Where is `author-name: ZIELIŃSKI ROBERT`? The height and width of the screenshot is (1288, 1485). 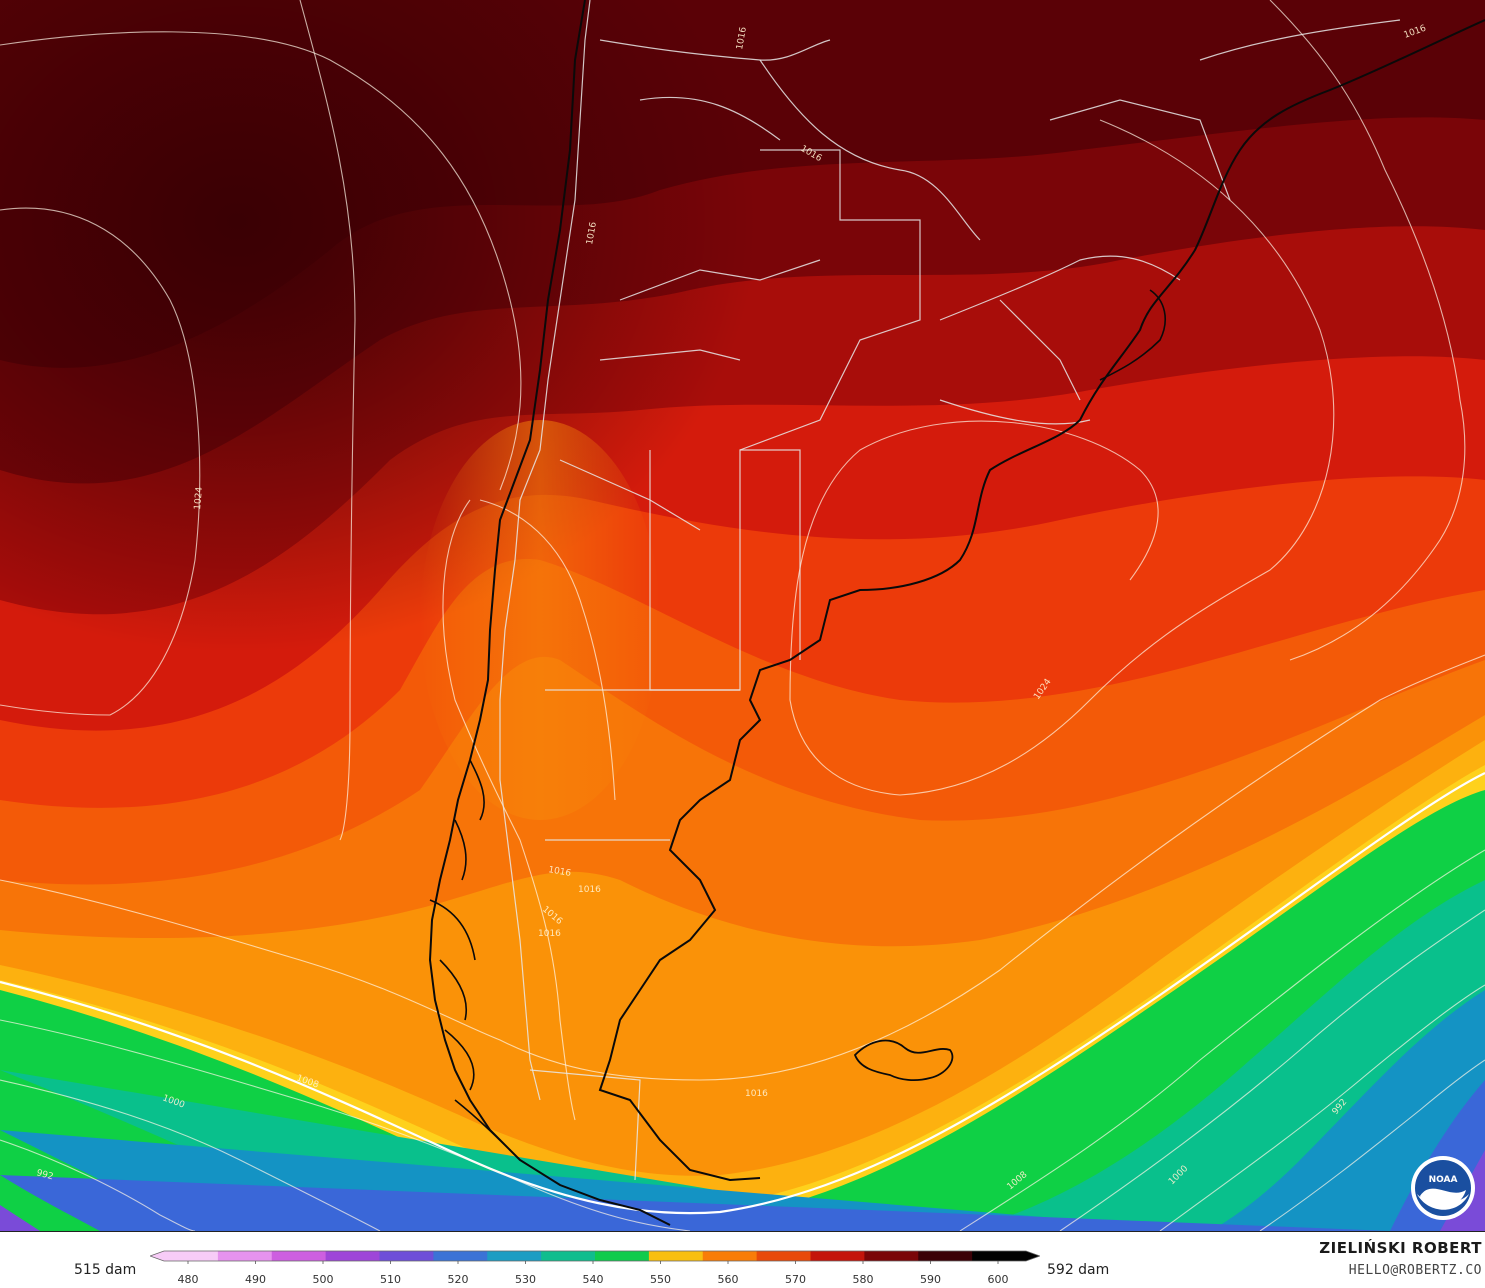 author-name: ZIELIŃSKI ROBERT is located at coordinates (1400, 1248).